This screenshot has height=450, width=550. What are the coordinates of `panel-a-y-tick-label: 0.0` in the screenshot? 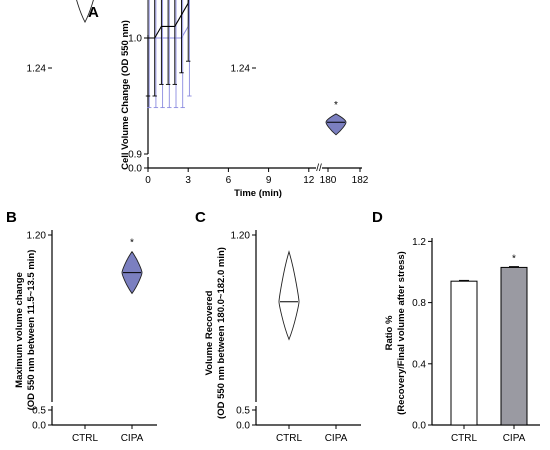 It's located at (135, 169).